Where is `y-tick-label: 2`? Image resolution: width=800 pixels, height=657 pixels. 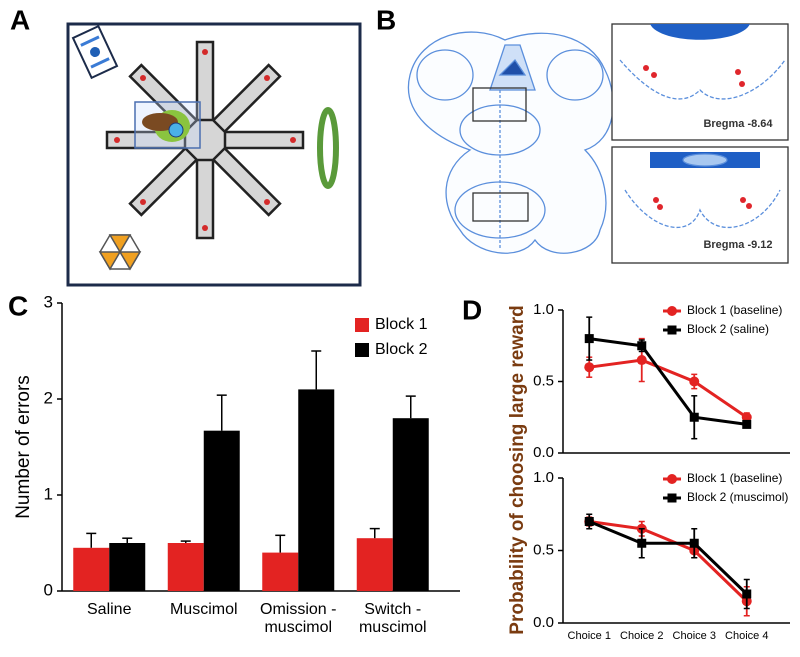
y-tick-label: 2 is located at coordinates (48, 397).